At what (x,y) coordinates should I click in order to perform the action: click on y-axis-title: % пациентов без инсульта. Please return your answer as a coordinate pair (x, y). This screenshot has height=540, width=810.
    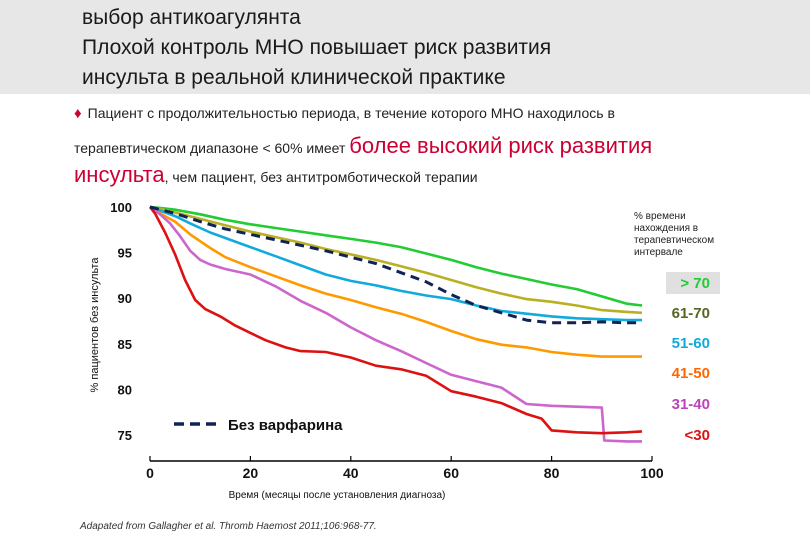
    Looking at the image, I should click on (95, 325).